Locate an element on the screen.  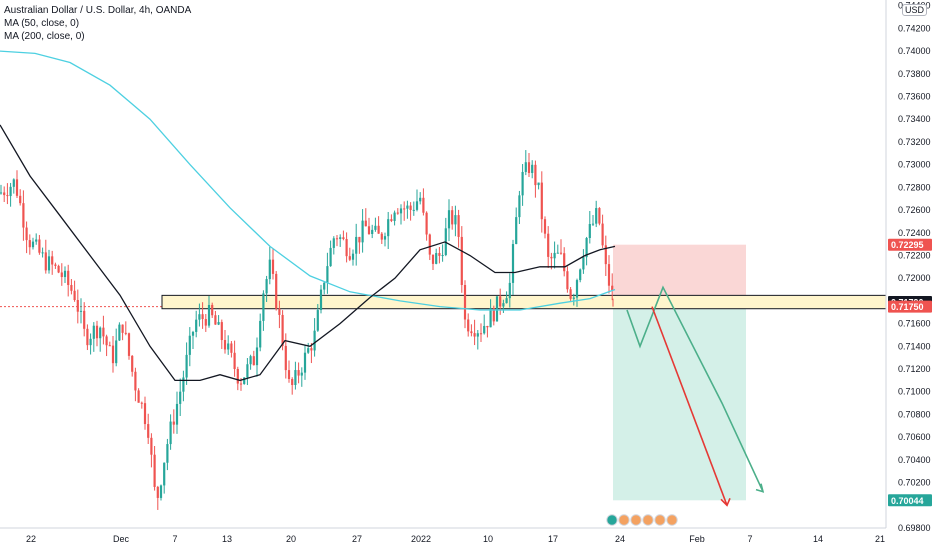
time-tick-label: 7 is located at coordinates (749, 539).